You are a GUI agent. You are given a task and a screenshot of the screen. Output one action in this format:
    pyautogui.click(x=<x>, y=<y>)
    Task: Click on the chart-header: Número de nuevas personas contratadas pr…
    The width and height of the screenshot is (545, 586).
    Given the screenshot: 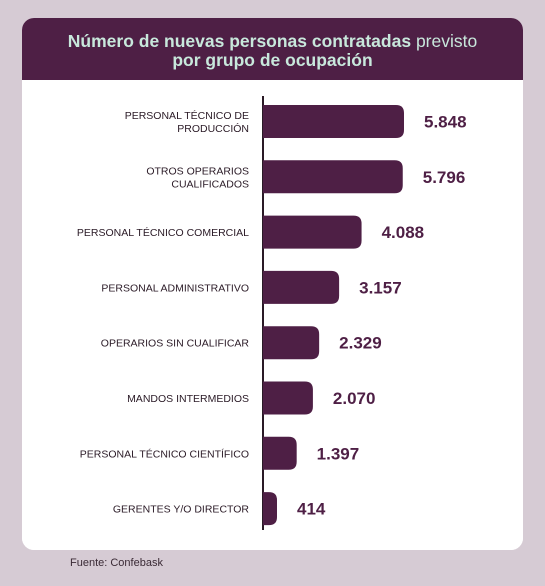 What is the action you would take?
    pyautogui.click(x=272, y=49)
    